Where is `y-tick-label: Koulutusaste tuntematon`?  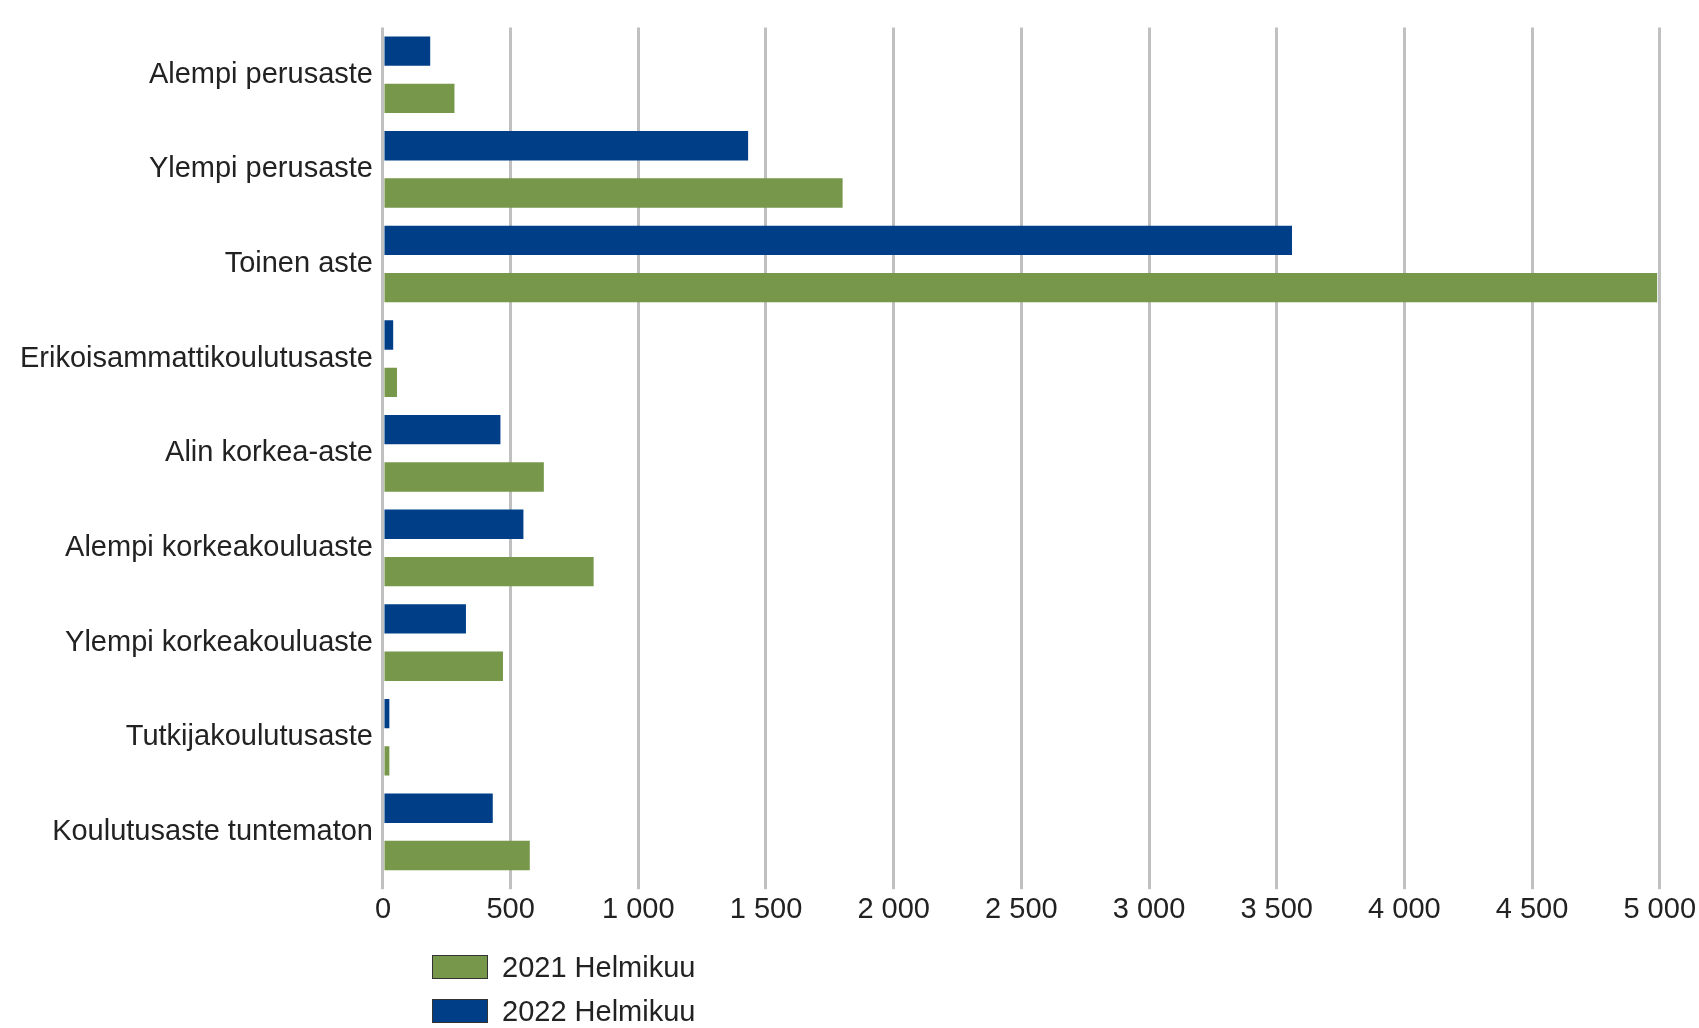
y-tick-label: Koulutusaste tuntematon is located at coordinates (212, 829).